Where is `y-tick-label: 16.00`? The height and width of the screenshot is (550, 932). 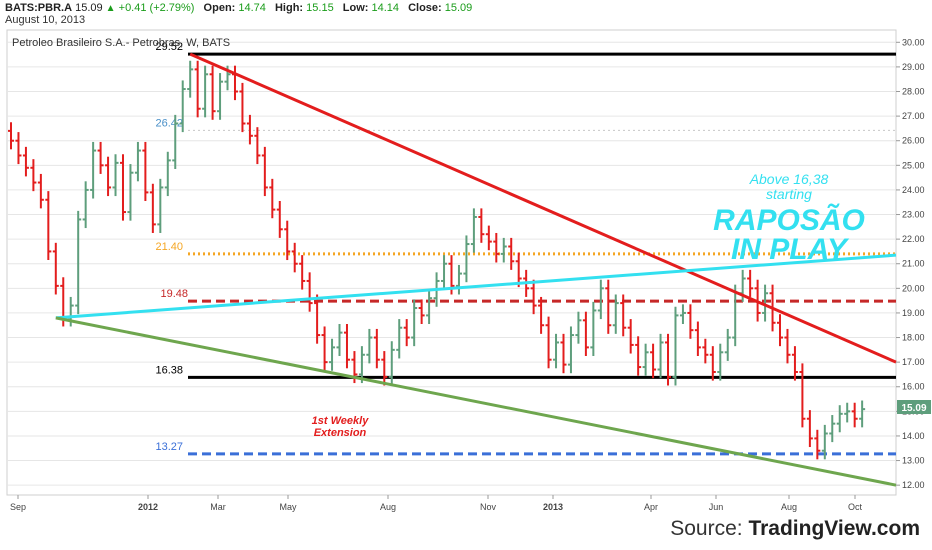 y-tick-label: 16.00 is located at coordinates (913, 387).